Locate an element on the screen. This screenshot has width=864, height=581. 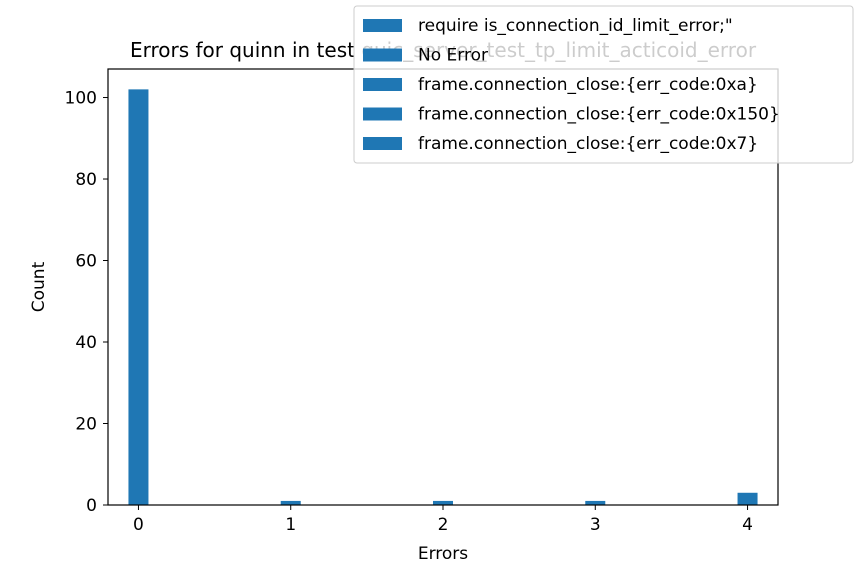
x-axis-label: Errors is located at coordinates (443, 554).